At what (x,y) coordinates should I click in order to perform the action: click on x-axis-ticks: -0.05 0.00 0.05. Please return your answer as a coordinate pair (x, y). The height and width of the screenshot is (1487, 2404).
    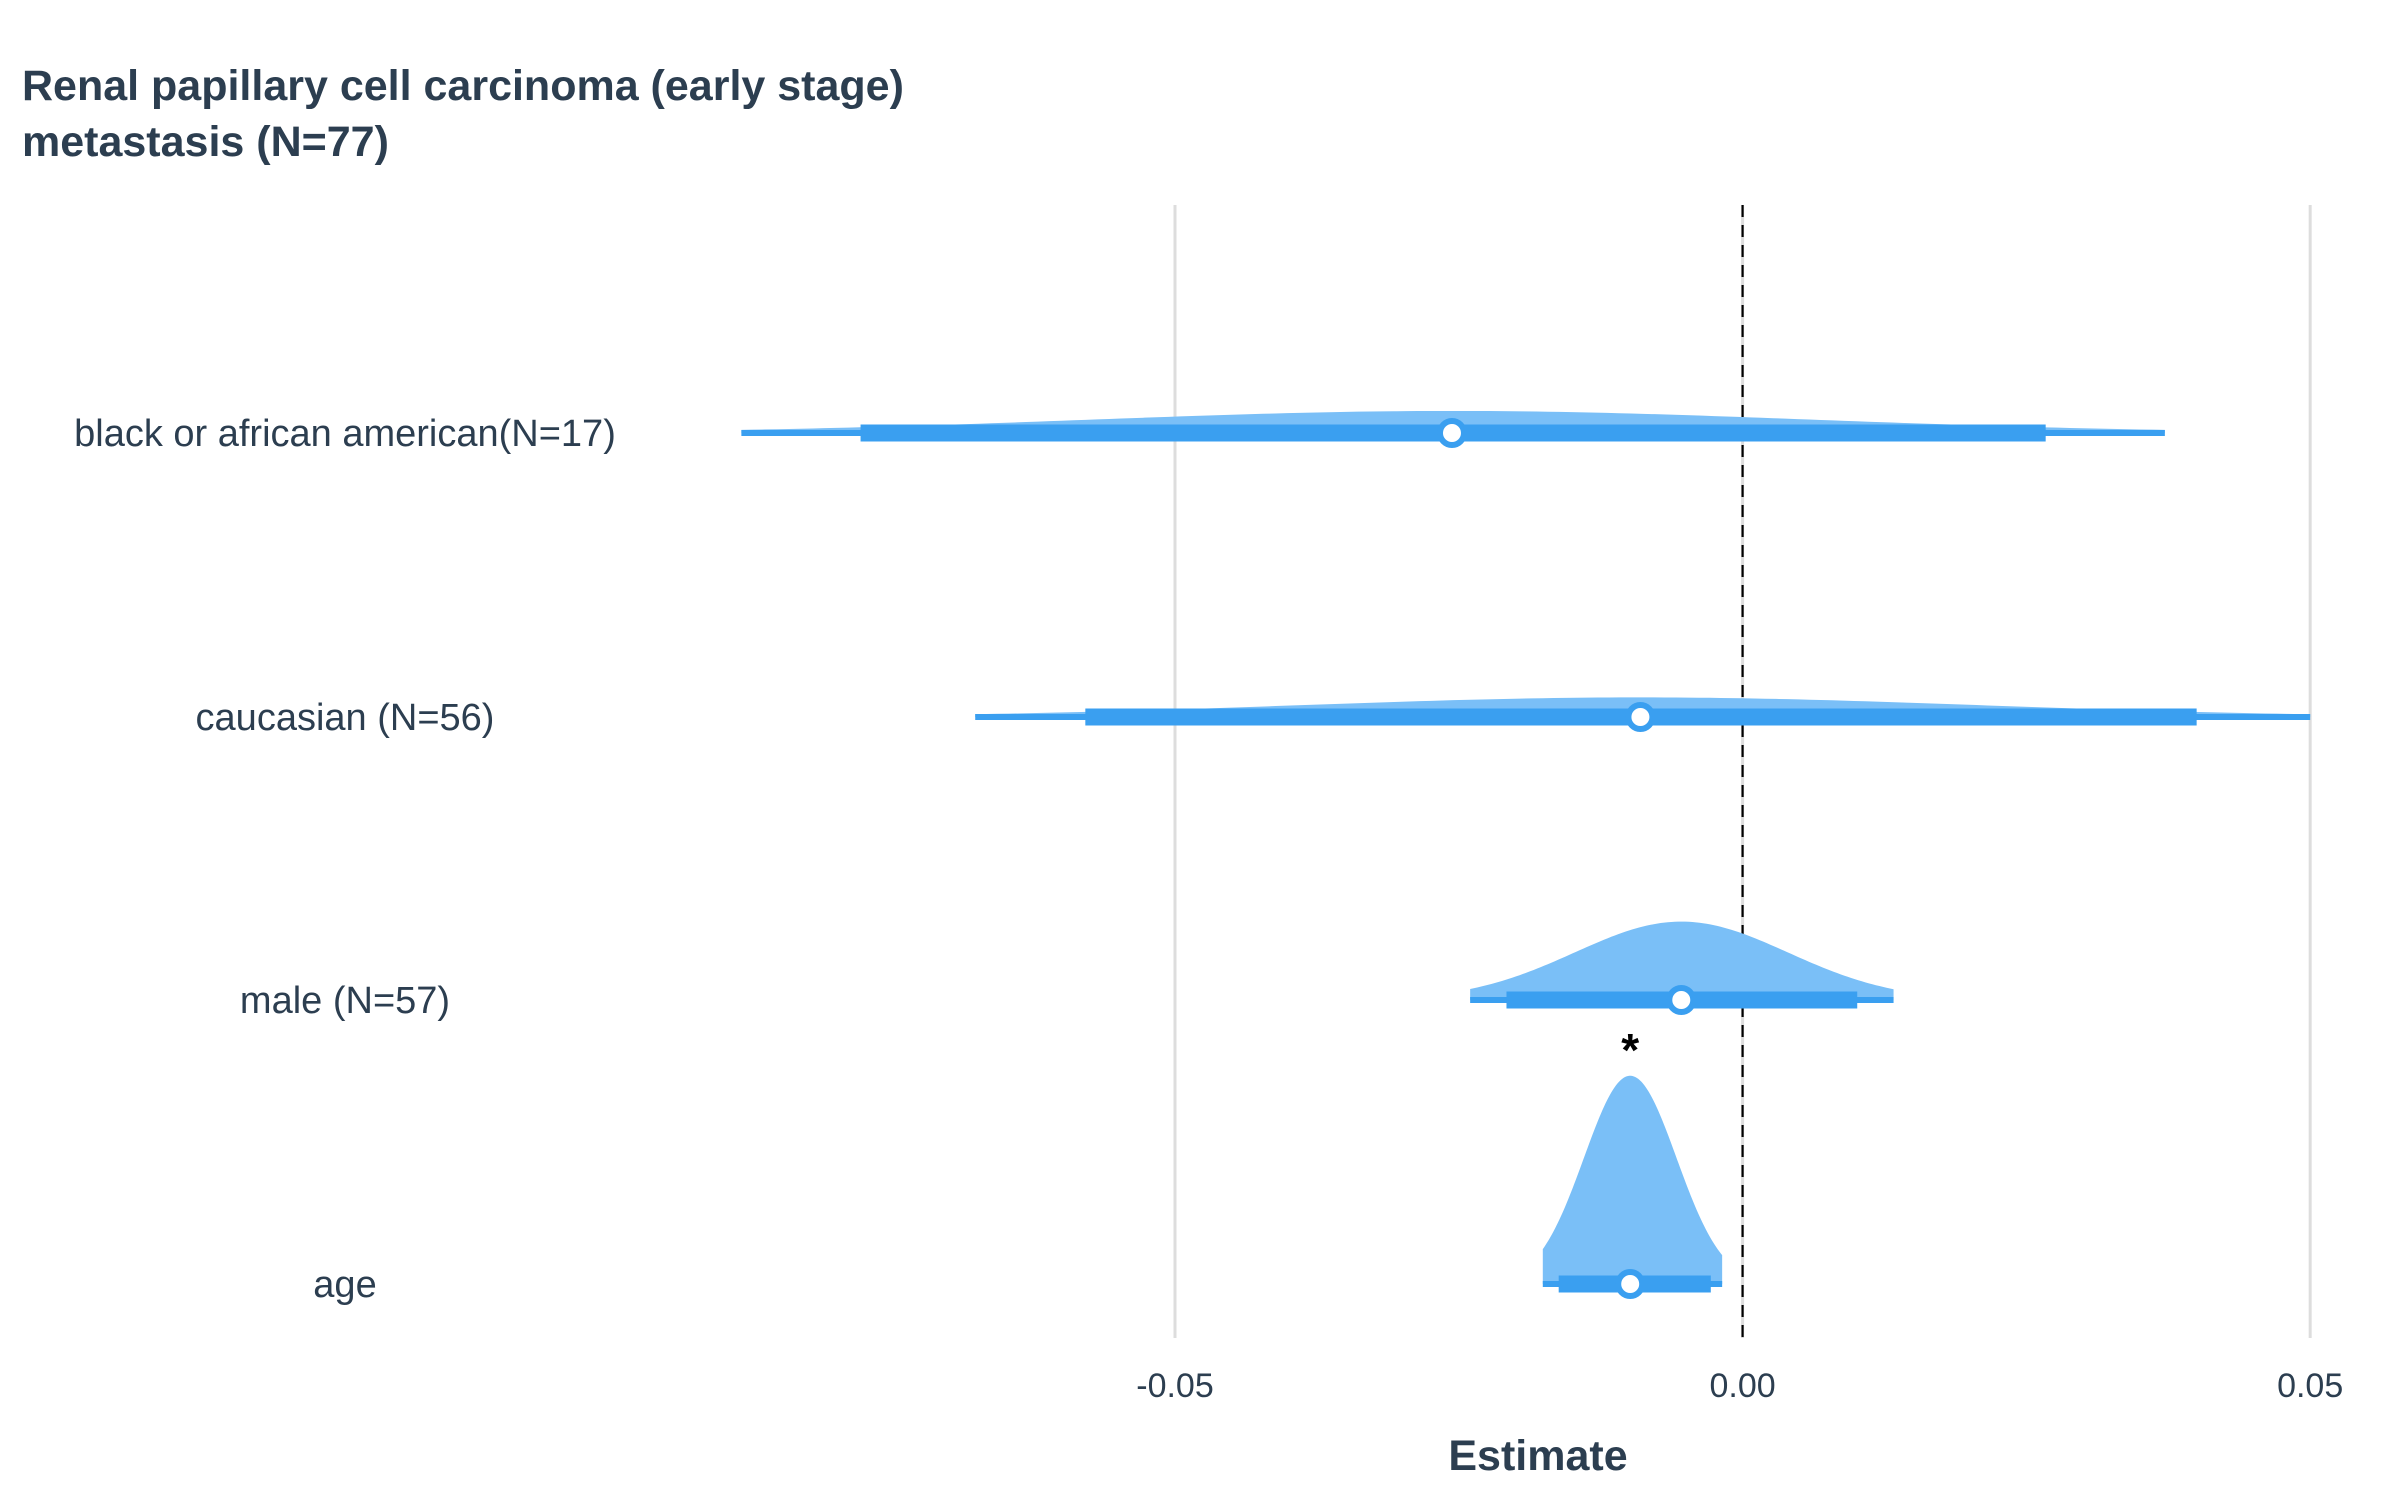
    Looking at the image, I should click on (1739, 1386).